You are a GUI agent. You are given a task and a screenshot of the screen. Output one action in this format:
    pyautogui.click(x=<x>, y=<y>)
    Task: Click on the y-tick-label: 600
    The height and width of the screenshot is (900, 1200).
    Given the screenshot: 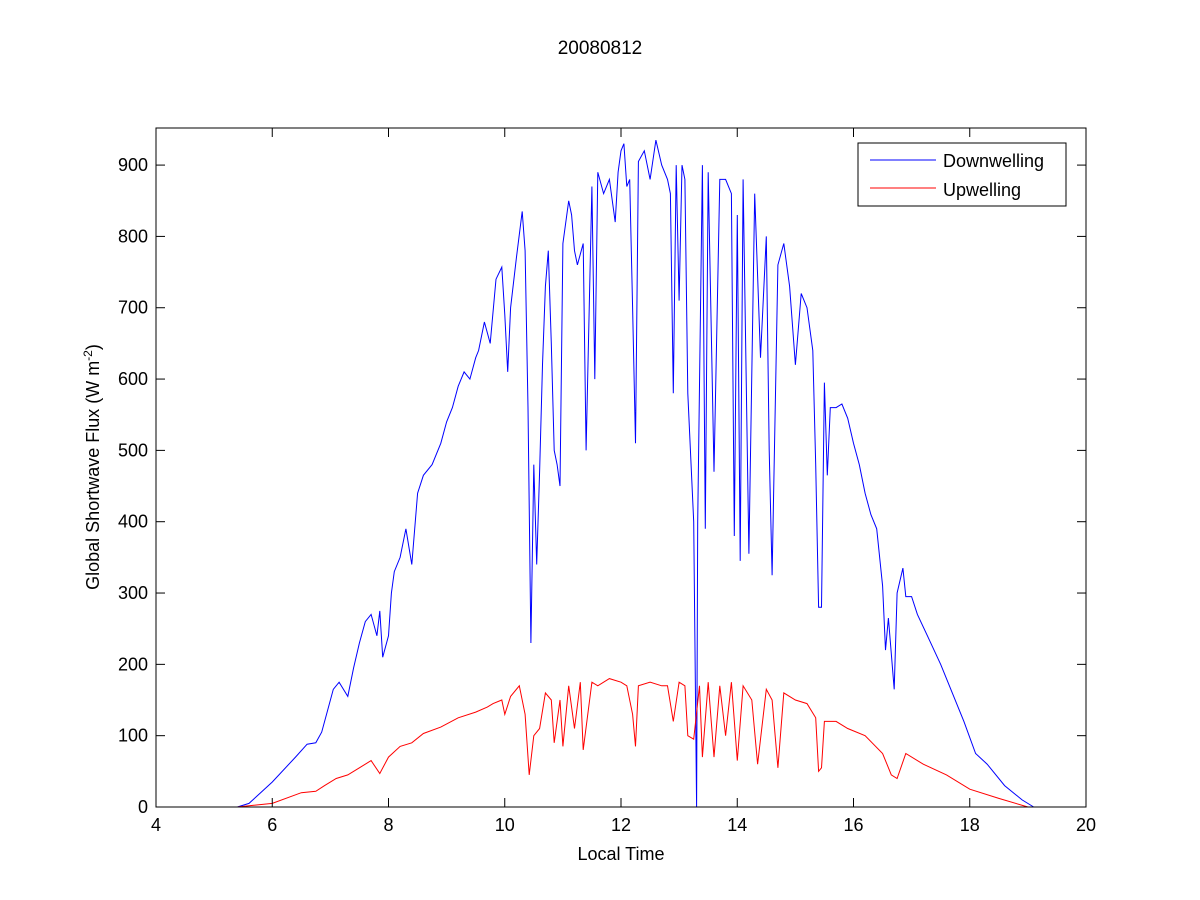 What is the action you would take?
    pyautogui.click(x=133, y=379)
    